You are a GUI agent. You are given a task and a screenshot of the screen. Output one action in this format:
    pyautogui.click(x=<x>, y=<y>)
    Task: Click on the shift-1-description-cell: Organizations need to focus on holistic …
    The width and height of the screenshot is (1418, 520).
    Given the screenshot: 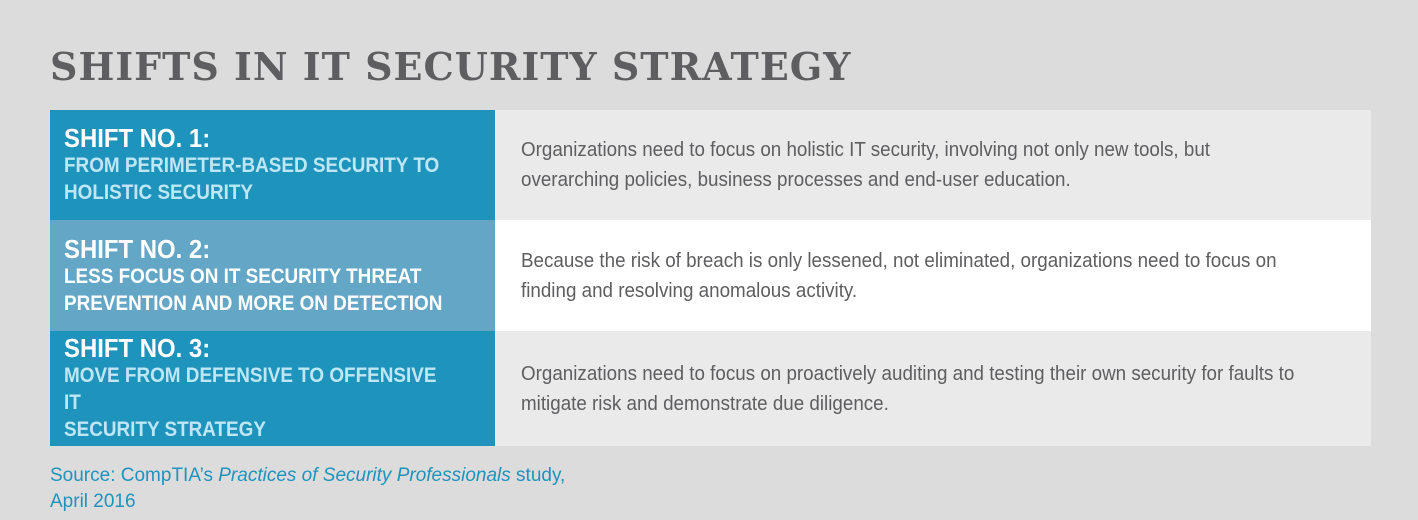 What is the action you would take?
    pyautogui.click(x=933, y=165)
    